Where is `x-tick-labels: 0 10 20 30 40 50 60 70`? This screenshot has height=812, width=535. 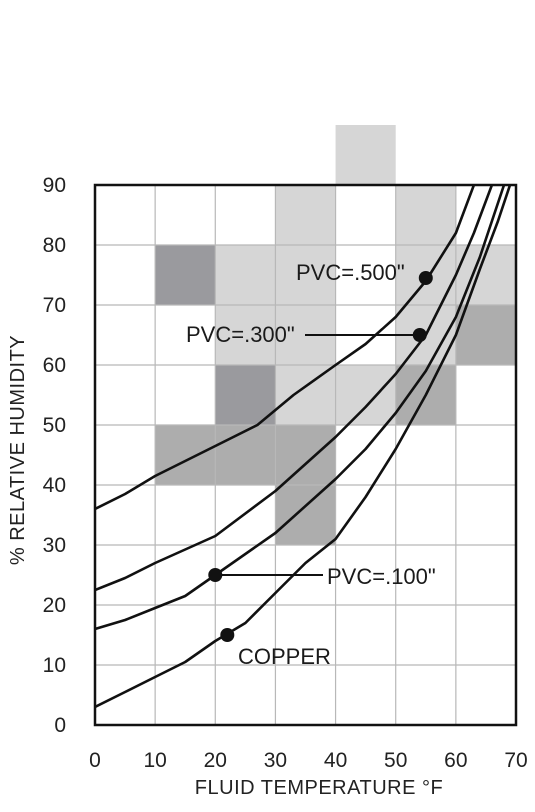
x-tick-labels: 0 10 20 30 40 50 60 70 is located at coordinates (308, 760).